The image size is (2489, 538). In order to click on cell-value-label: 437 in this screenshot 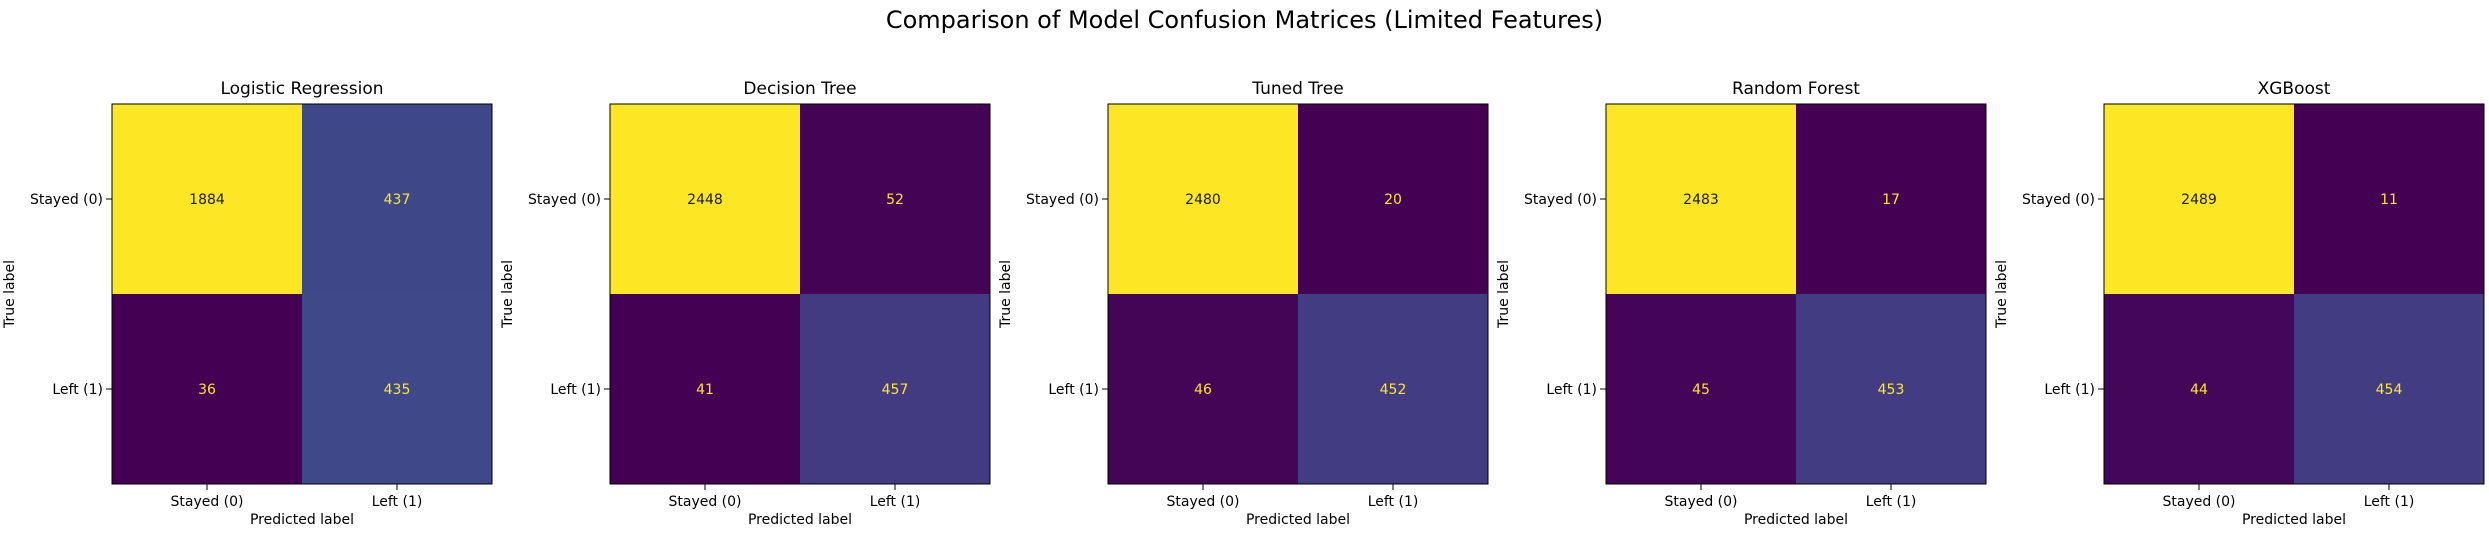, I will do `click(397, 200)`.